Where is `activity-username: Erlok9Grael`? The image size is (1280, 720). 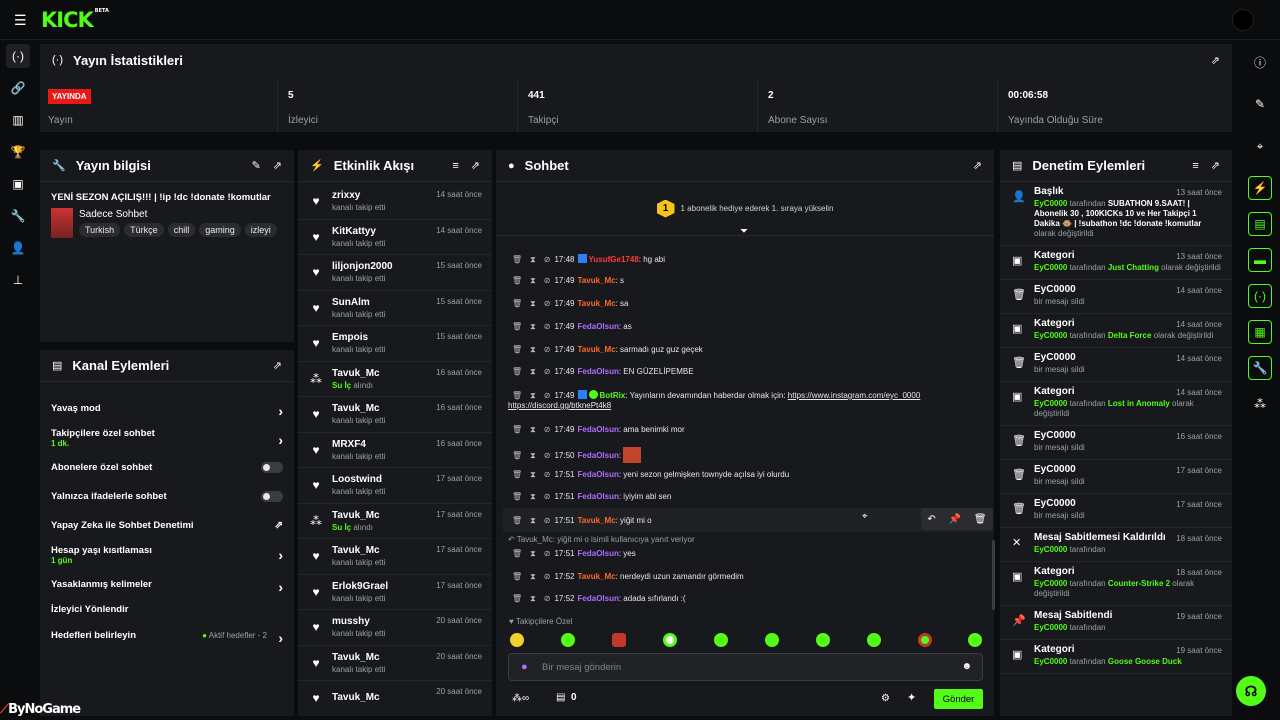
activity-username: Erlok9Grael is located at coordinates (360, 586).